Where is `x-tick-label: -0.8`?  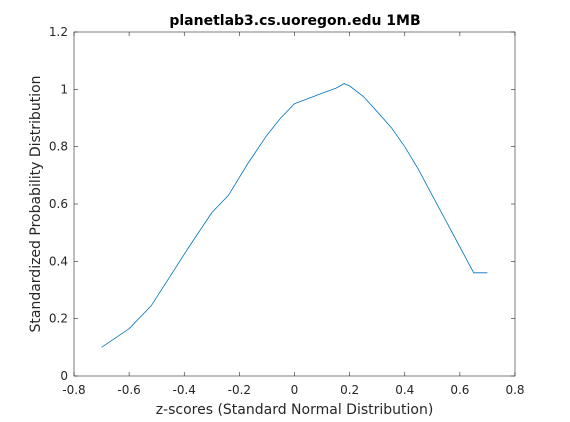 x-tick-label: -0.8 is located at coordinates (73, 390).